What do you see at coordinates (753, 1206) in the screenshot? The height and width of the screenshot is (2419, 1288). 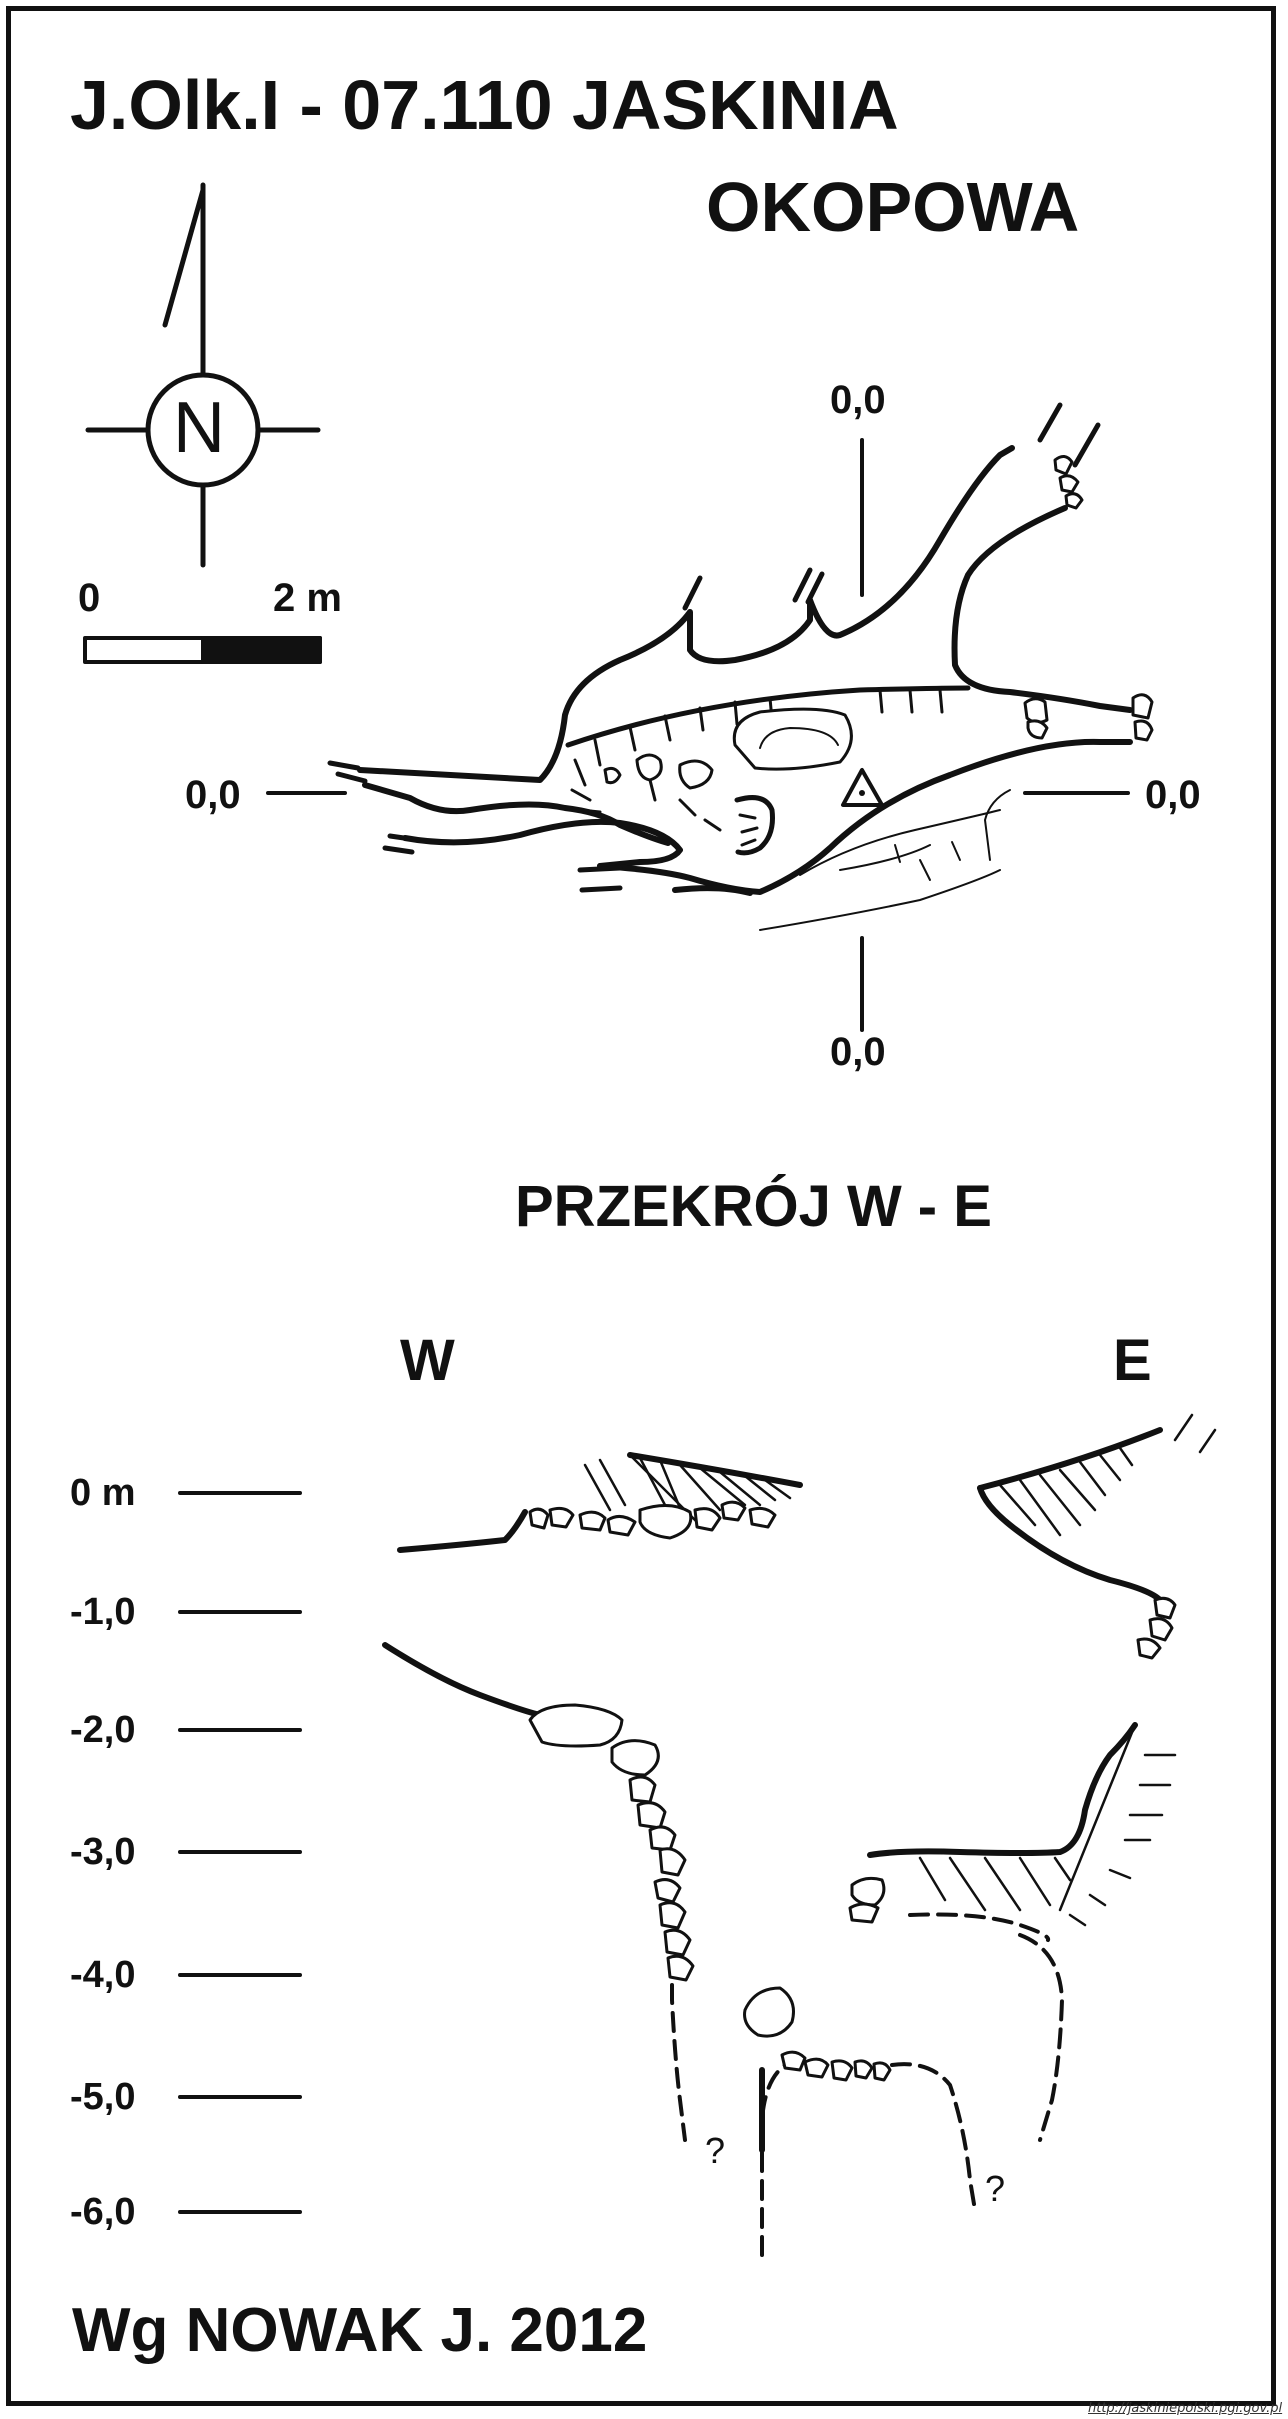 I see `section-title: PRZEKRÓJ W - E` at bounding box center [753, 1206].